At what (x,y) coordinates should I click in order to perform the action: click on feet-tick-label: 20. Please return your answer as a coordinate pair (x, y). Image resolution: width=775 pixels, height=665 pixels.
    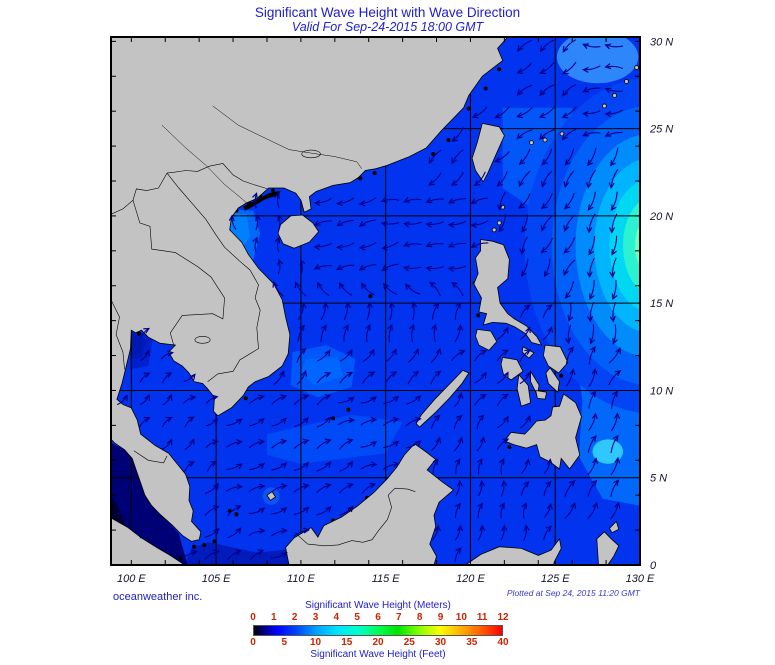
    Looking at the image, I should click on (378, 642).